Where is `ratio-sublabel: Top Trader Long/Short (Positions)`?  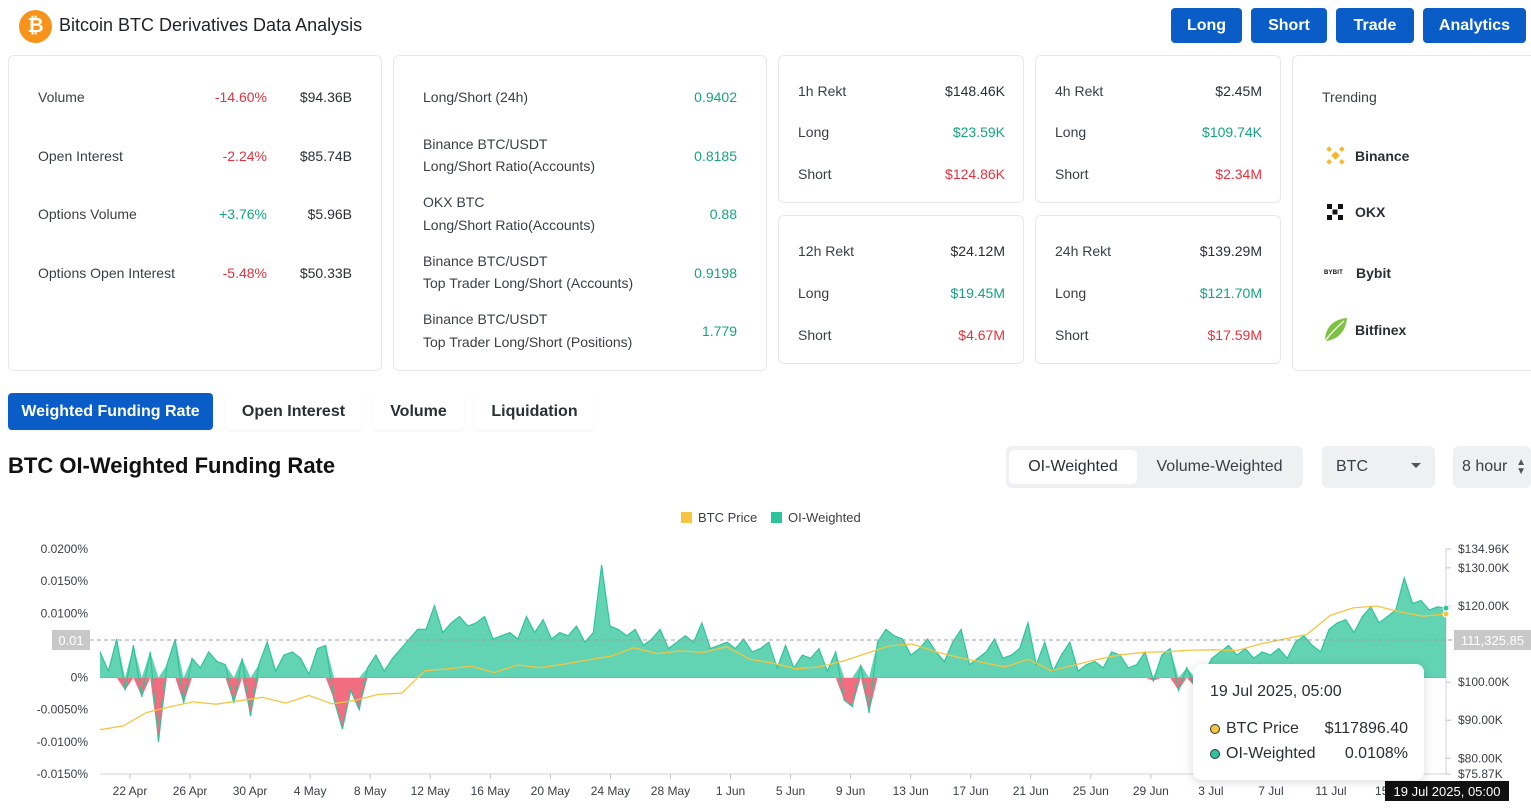
ratio-sublabel: Top Trader Long/Short (Positions) is located at coordinates (528, 342).